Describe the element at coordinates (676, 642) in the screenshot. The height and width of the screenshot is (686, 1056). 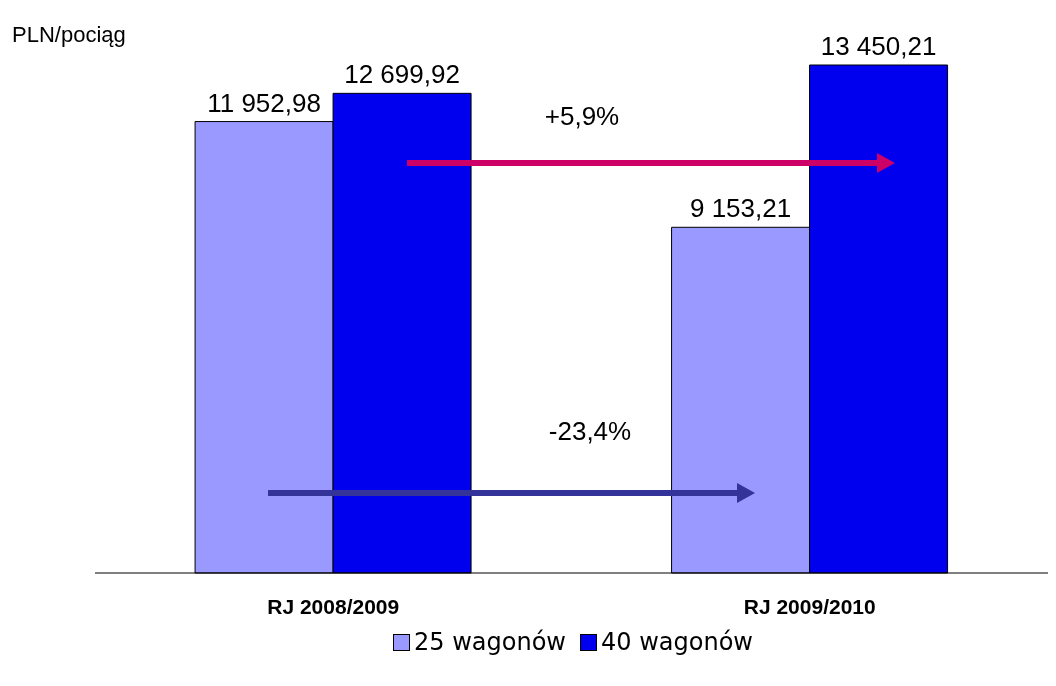
I see `legend-label: 40 wagonów` at that location.